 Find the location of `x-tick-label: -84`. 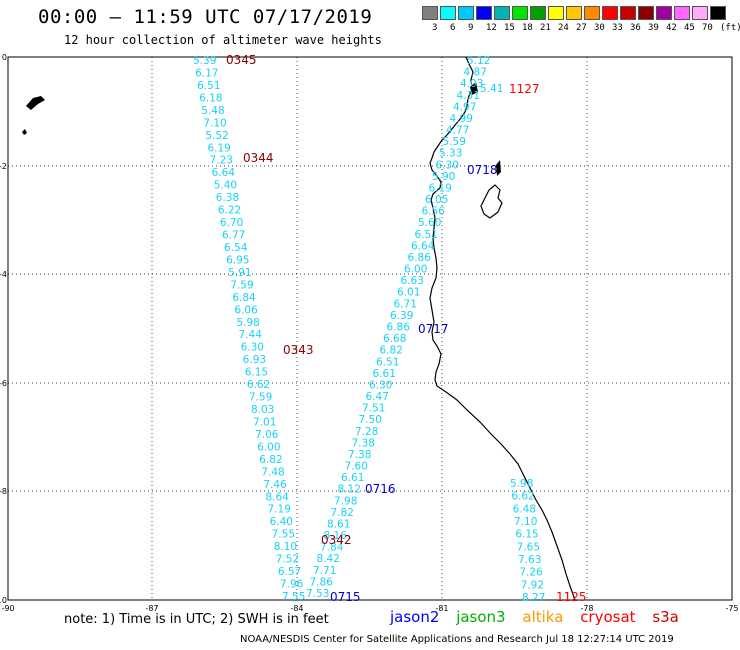

x-tick-label: -84 is located at coordinates (296, 608).